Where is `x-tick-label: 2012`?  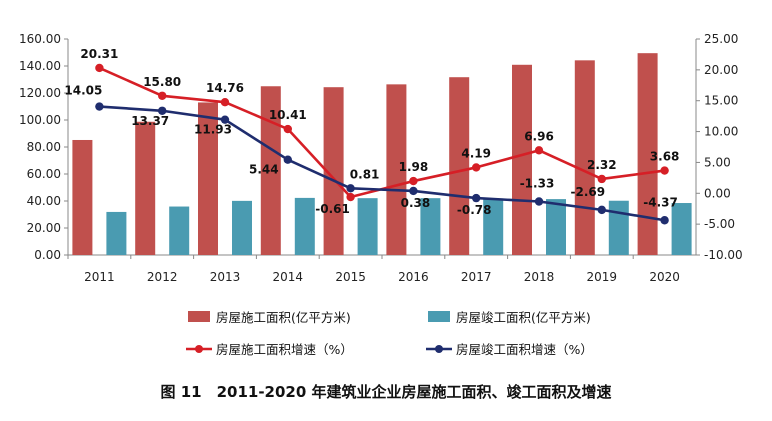 x-tick-label: 2012 is located at coordinates (162, 277).